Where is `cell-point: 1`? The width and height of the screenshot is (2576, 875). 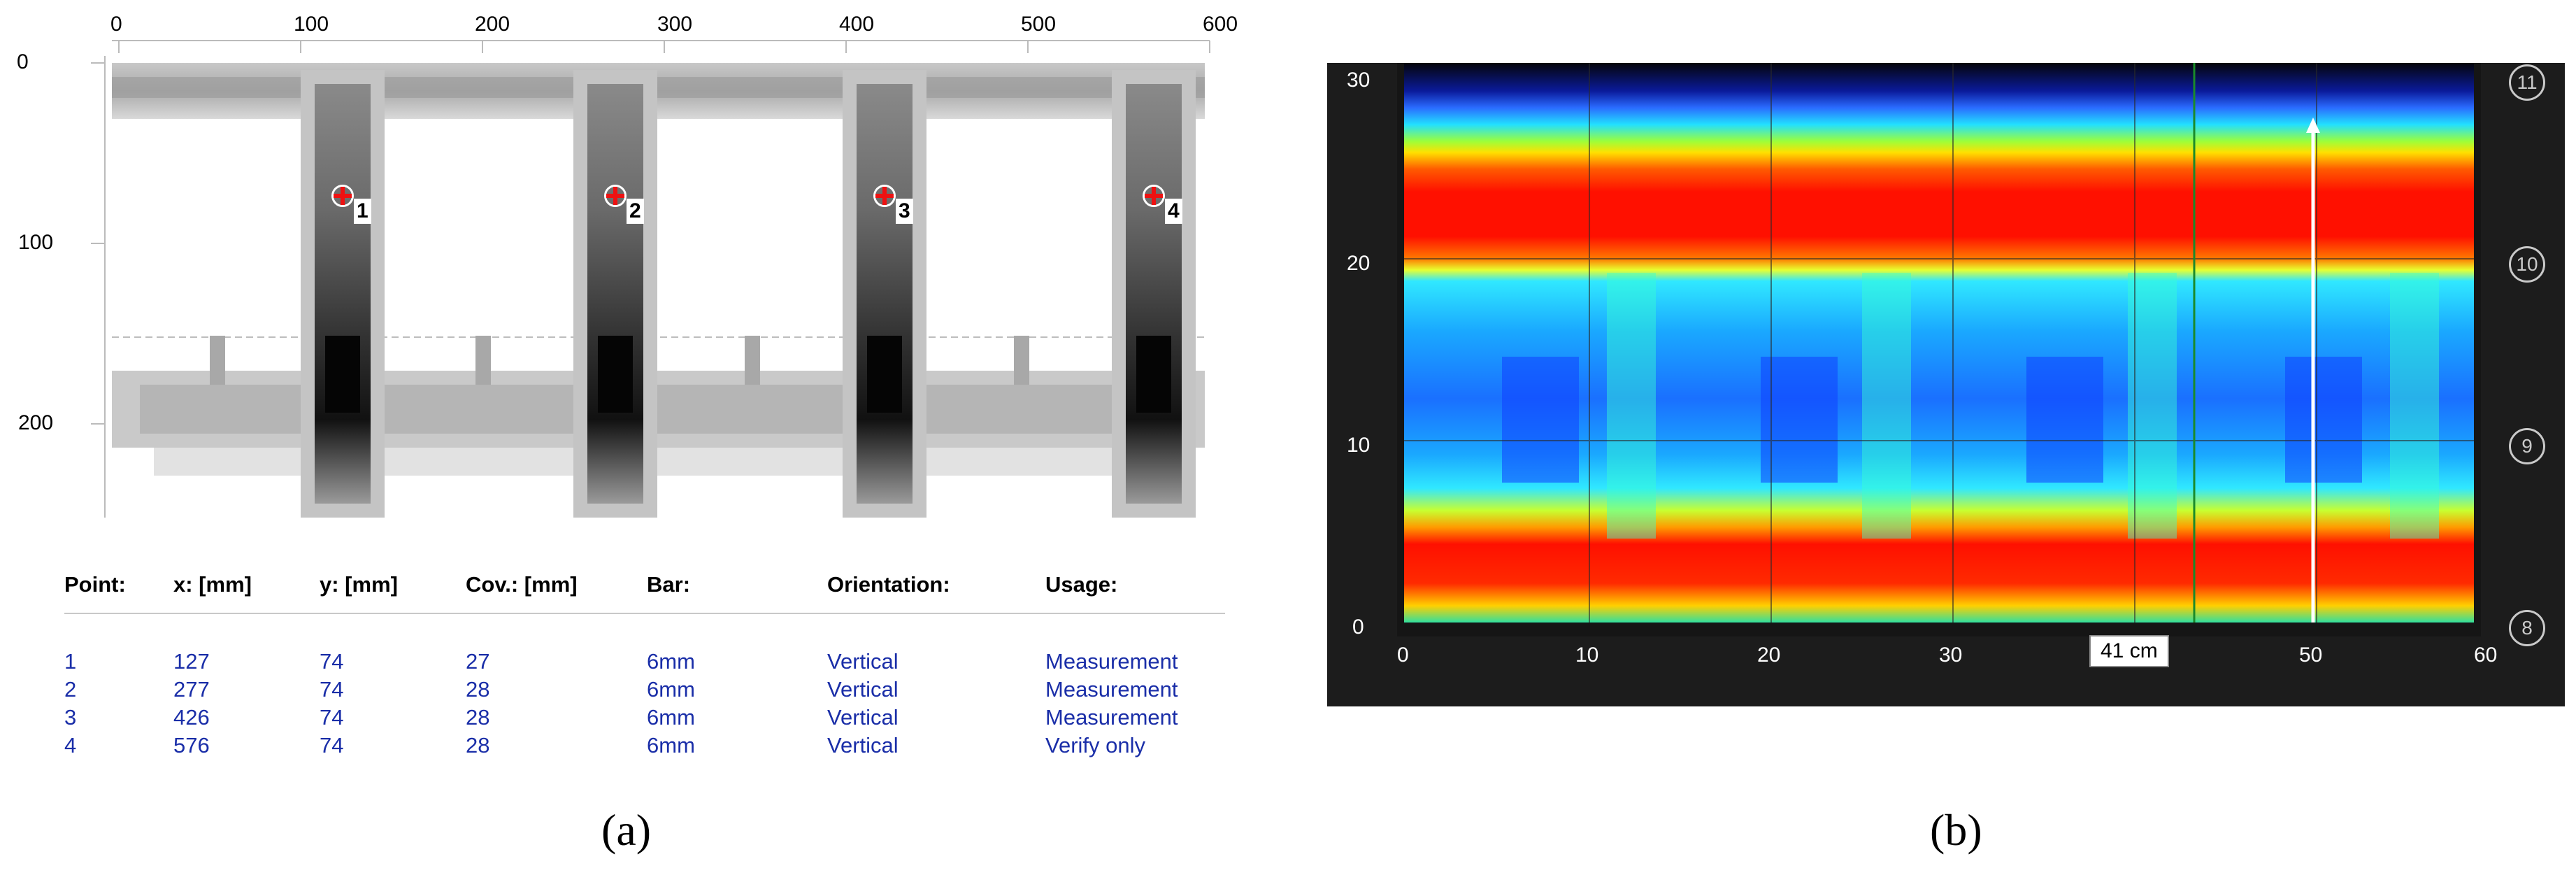
cell-point: 1 is located at coordinates (70, 661).